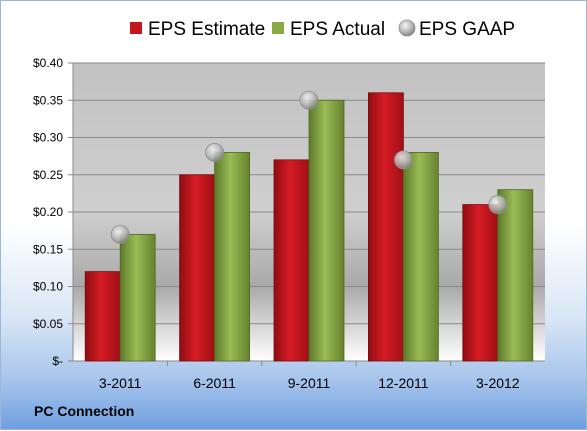 The height and width of the screenshot is (431, 587). What do you see at coordinates (214, 383) in the screenshot?
I see `x-tick-label: 6-2011` at bounding box center [214, 383].